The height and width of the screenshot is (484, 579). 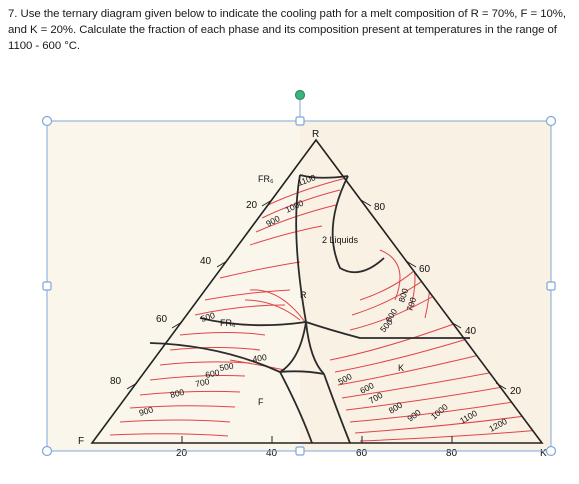 I want to click on phase-label-f: F, so click(x=261, y=402).